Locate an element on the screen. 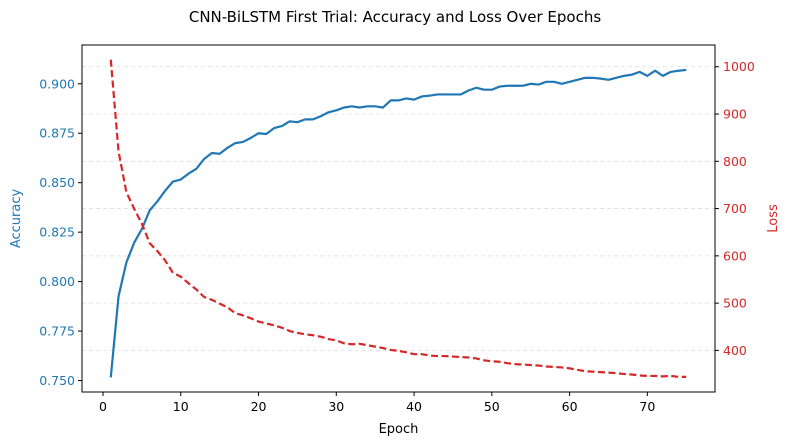 Image resolution: width=789 pixels, height=446 pixels. y-left-tick-label: 0.875 is located at coordinates (57, 133).